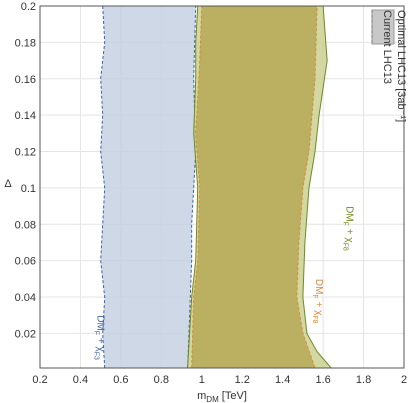 Image resolution: width=415 pixels, height=403 pixels. I want to click on x-tick-label: 1.4, so click(282, 380).